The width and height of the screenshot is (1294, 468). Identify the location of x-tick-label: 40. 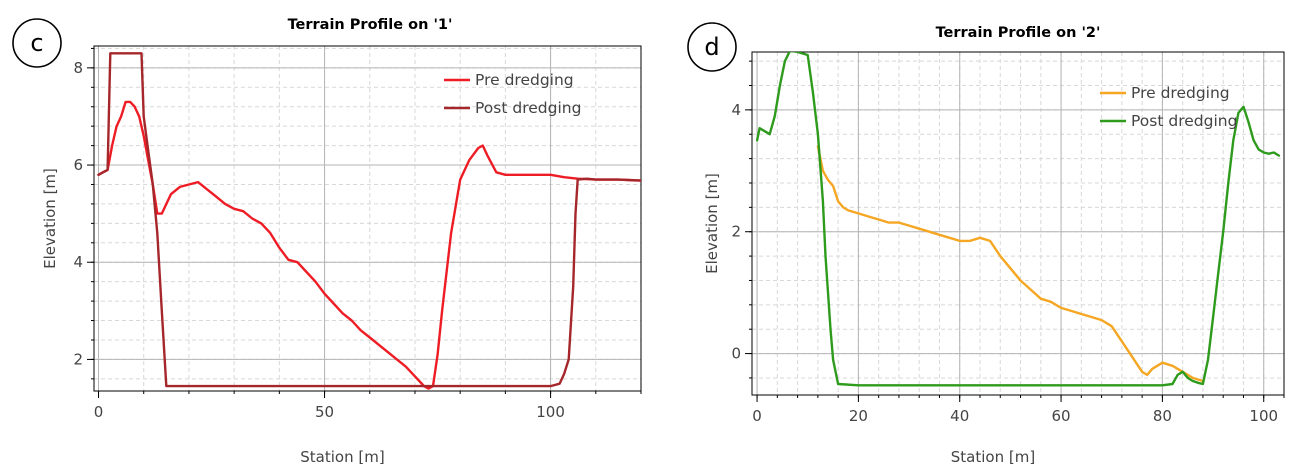
(959, 416).